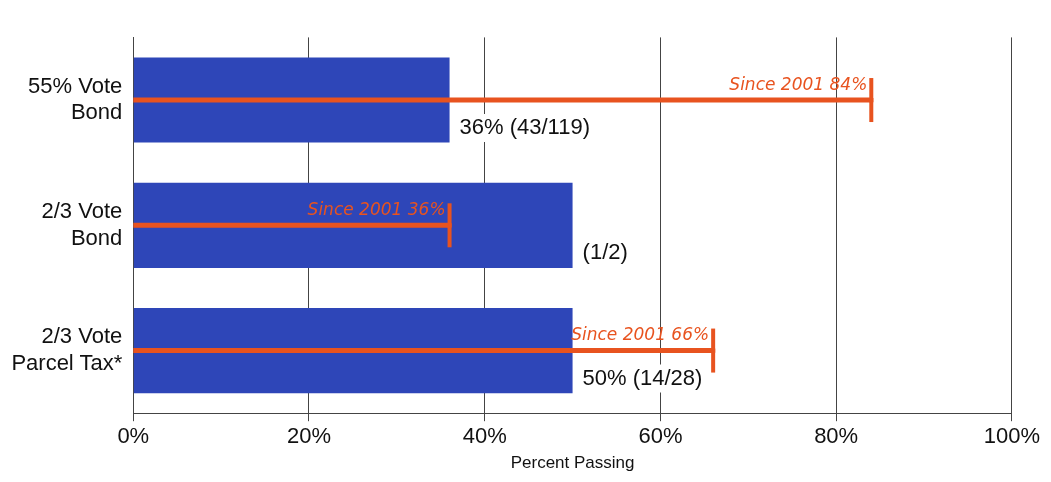 This screenshot has height=482, width=1051. I want to click on x-tick-label: 40%, so click(484, 436).